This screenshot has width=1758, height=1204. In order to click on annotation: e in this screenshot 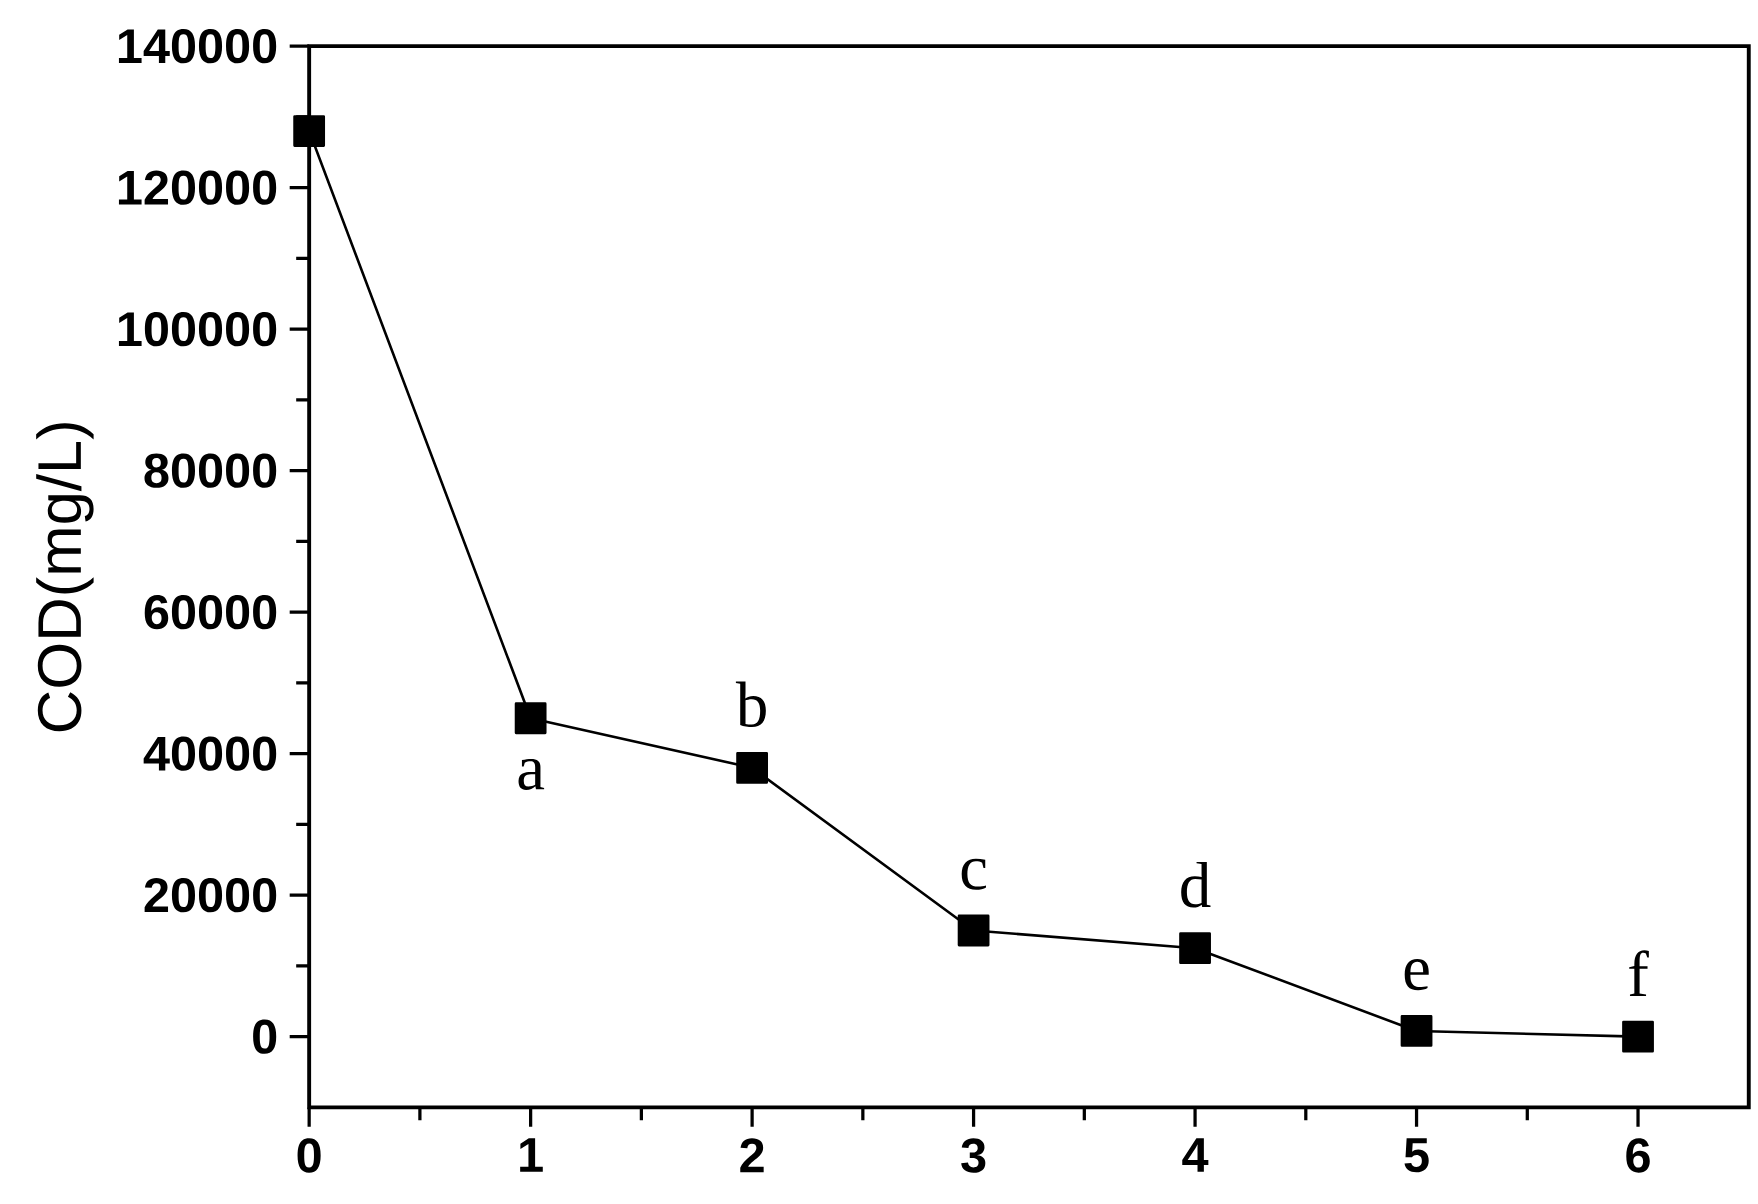, I will do `click(1416, 974)`.